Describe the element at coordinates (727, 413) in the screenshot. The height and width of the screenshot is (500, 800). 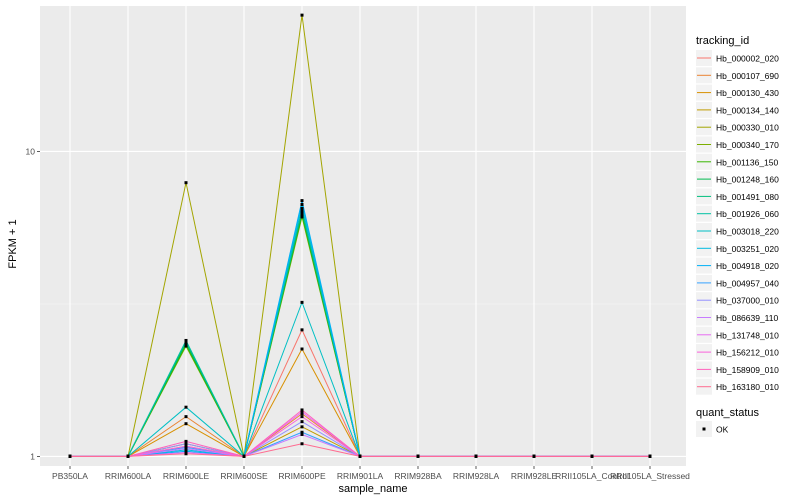
I see `legend-title-quant-status: quant_status` at that location.